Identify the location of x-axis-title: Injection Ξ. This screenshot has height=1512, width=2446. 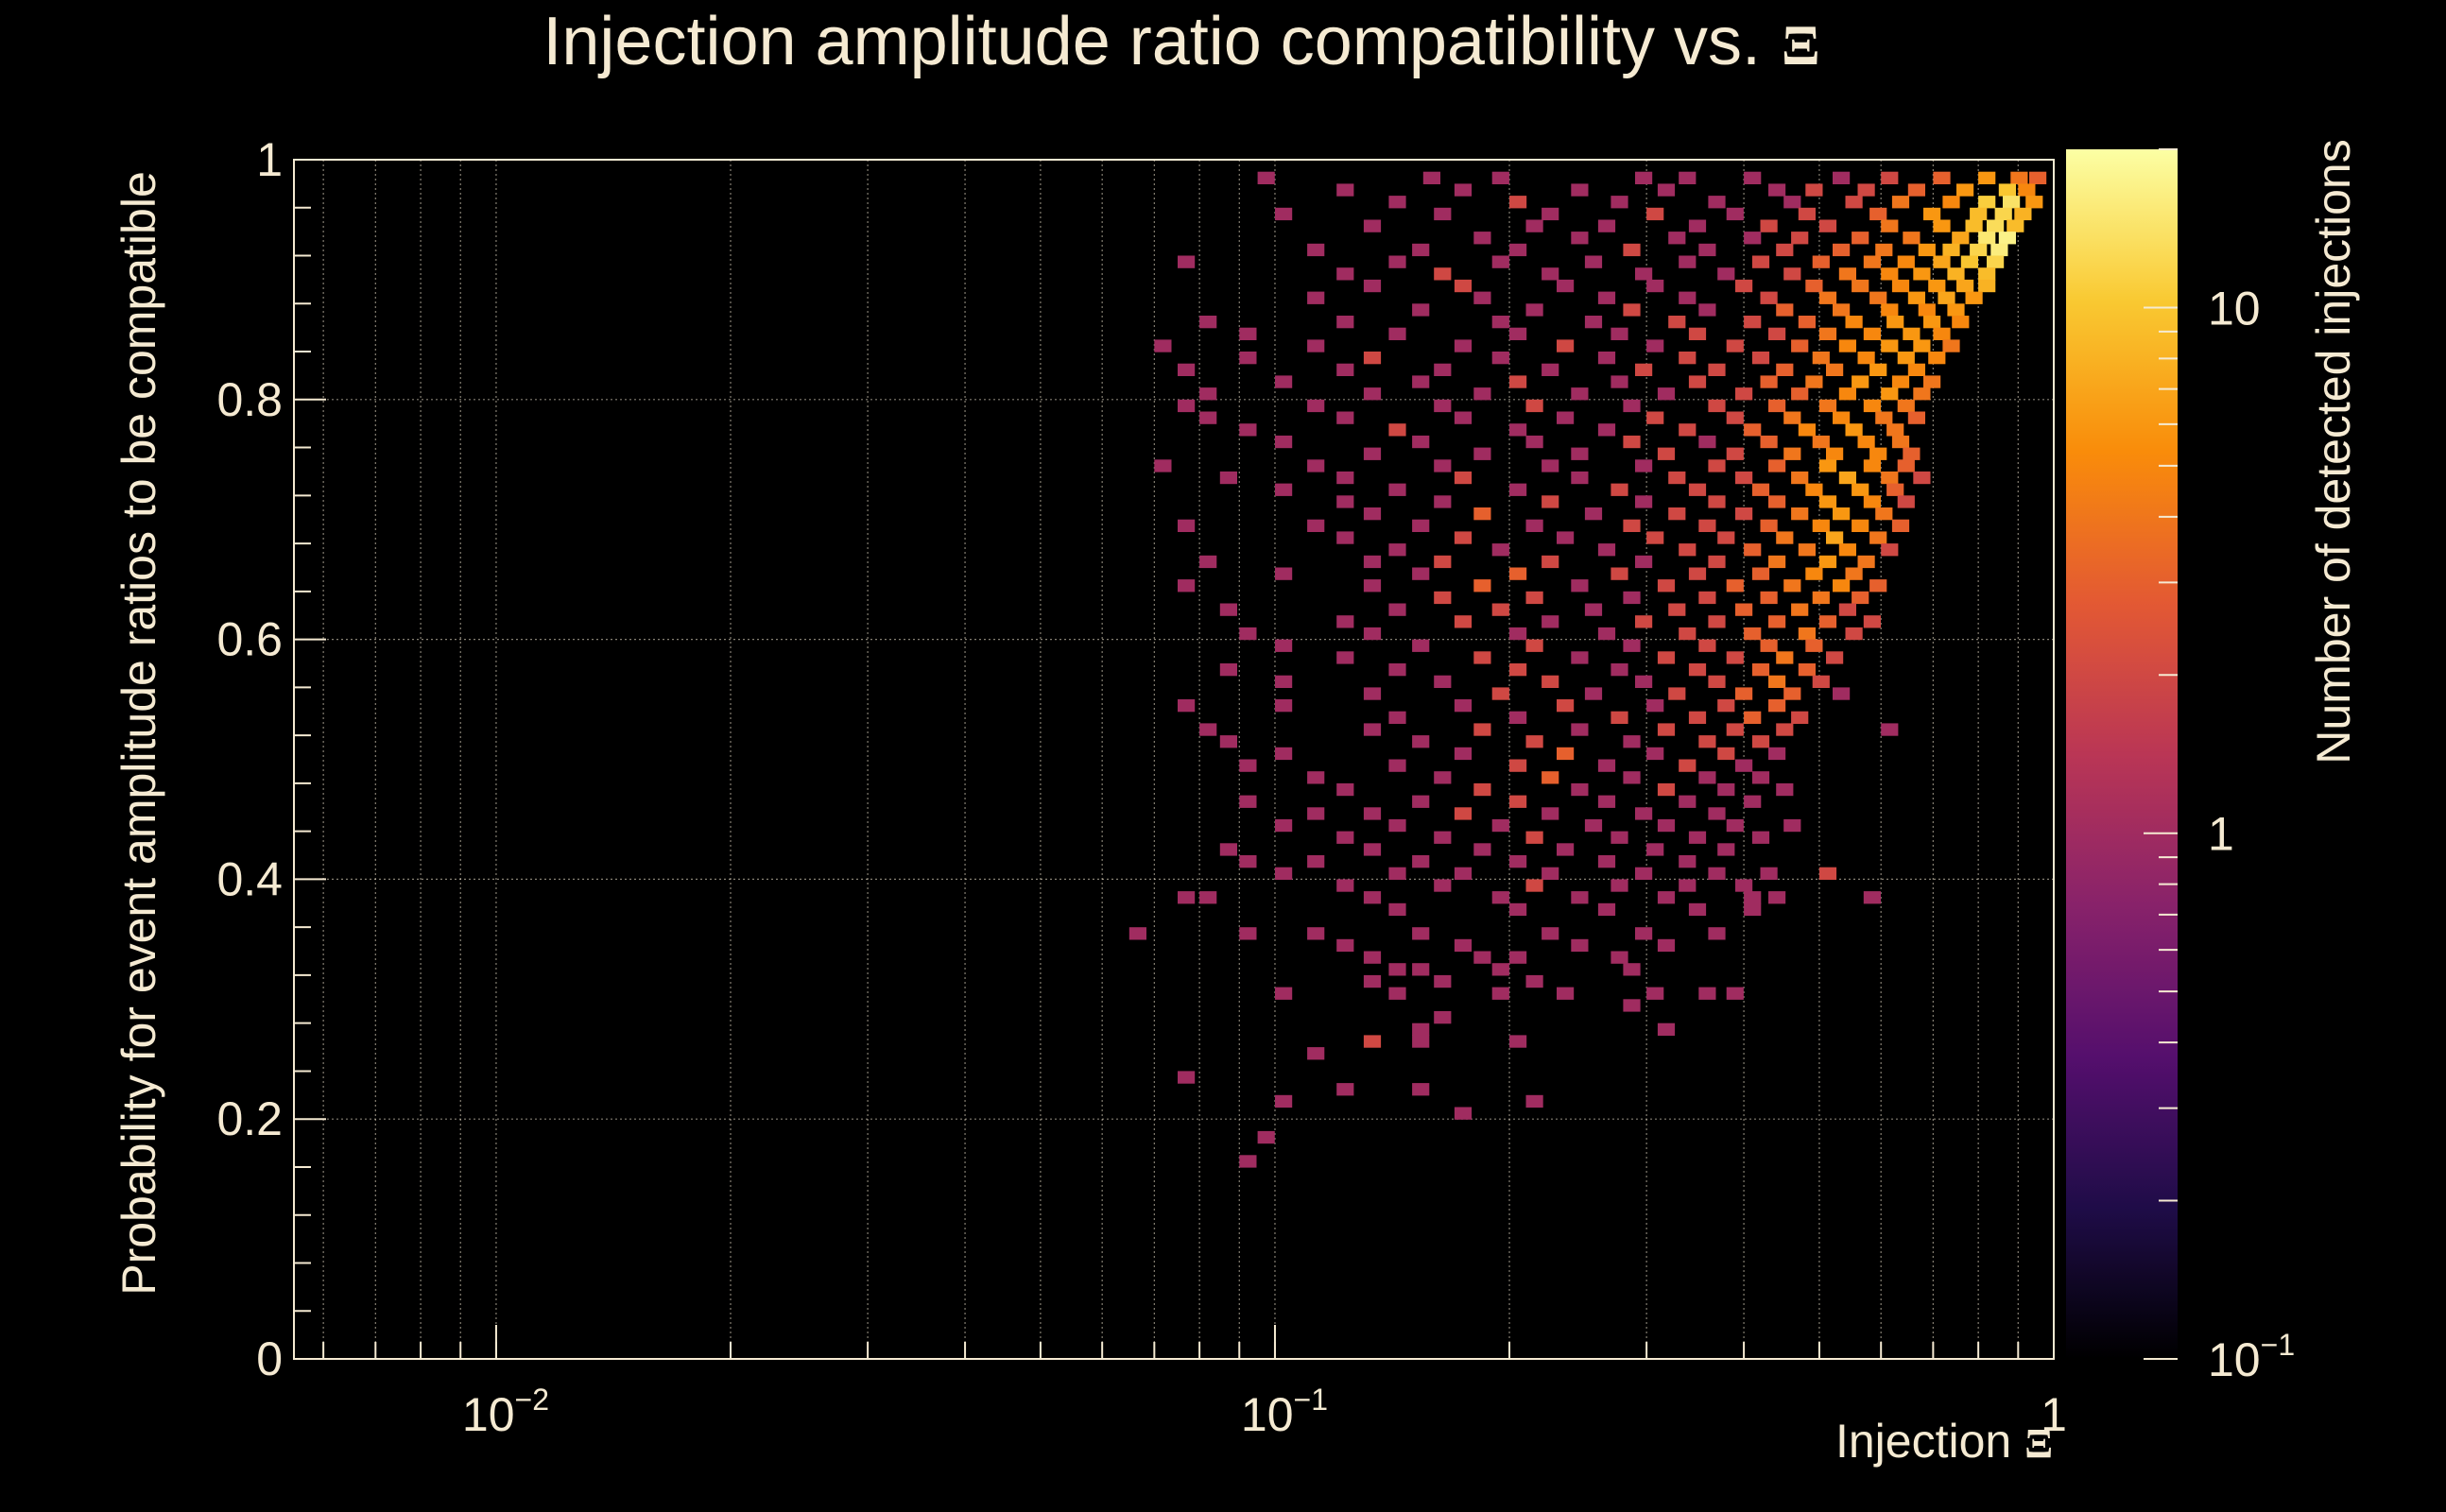
(1944, 1441).